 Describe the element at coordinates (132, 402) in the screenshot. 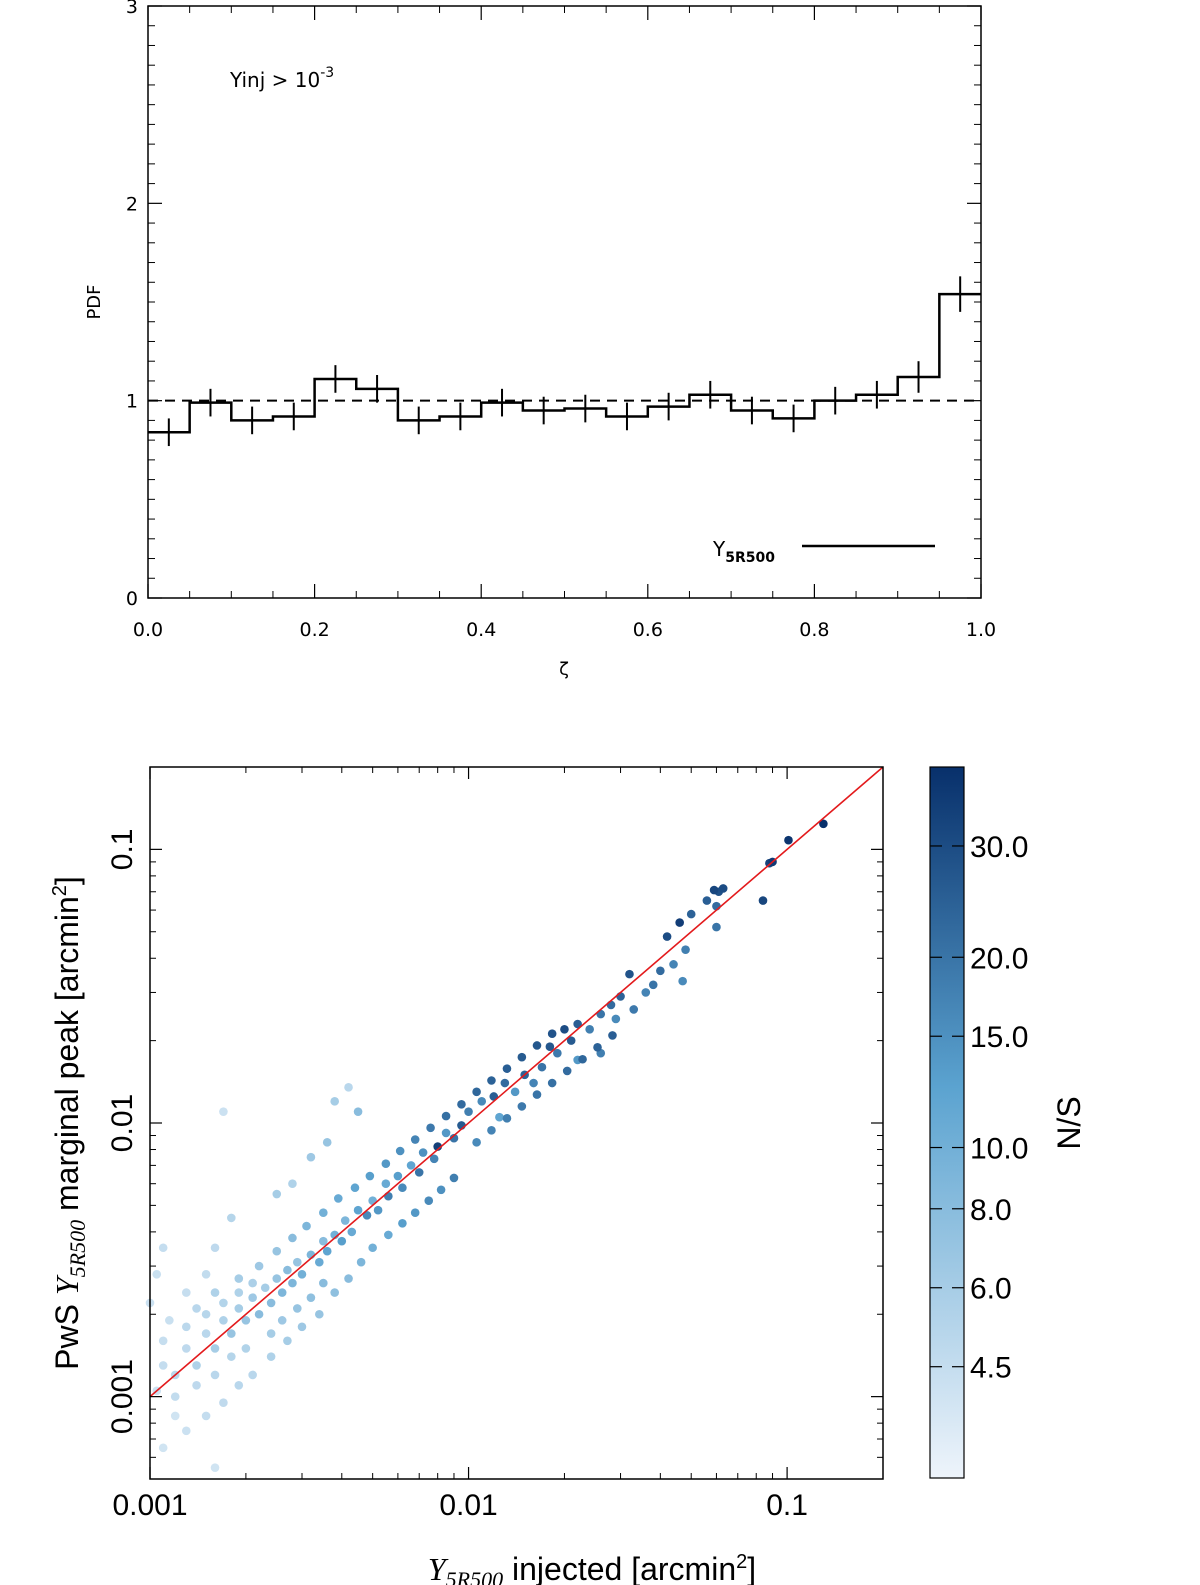

I see `pdf-y-tick-label: 1` at that location.